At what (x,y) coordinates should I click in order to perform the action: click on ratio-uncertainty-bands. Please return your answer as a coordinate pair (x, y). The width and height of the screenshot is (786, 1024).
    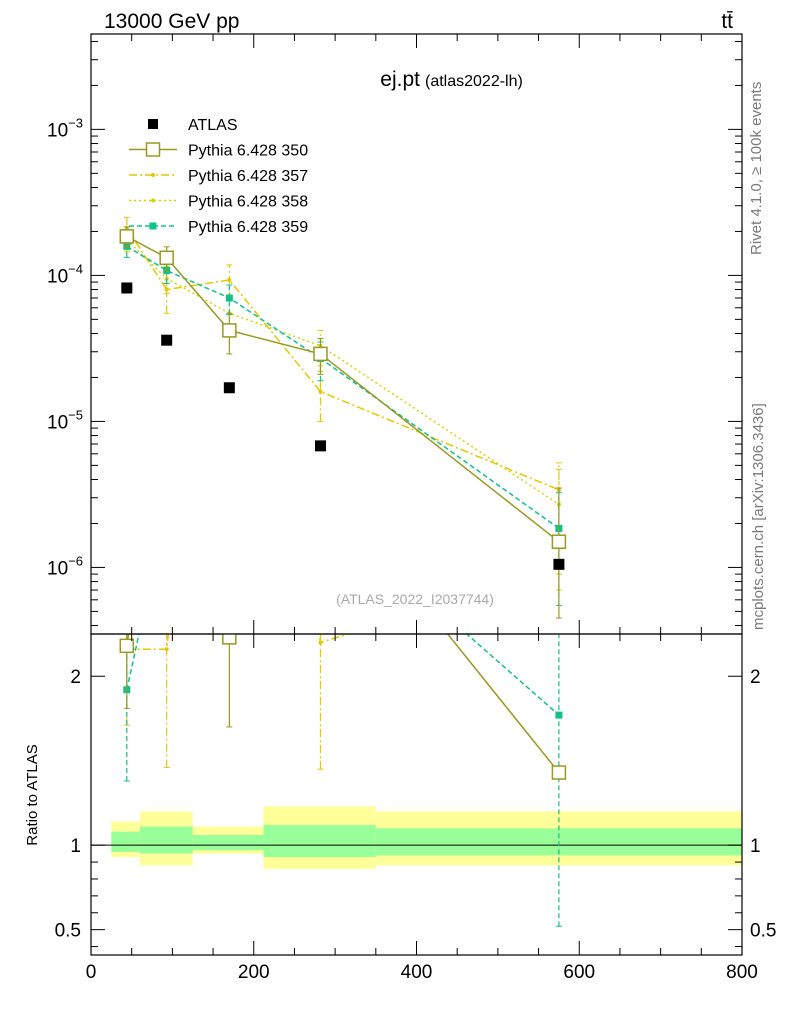
    Looking at the image, I should click on (426, 837).